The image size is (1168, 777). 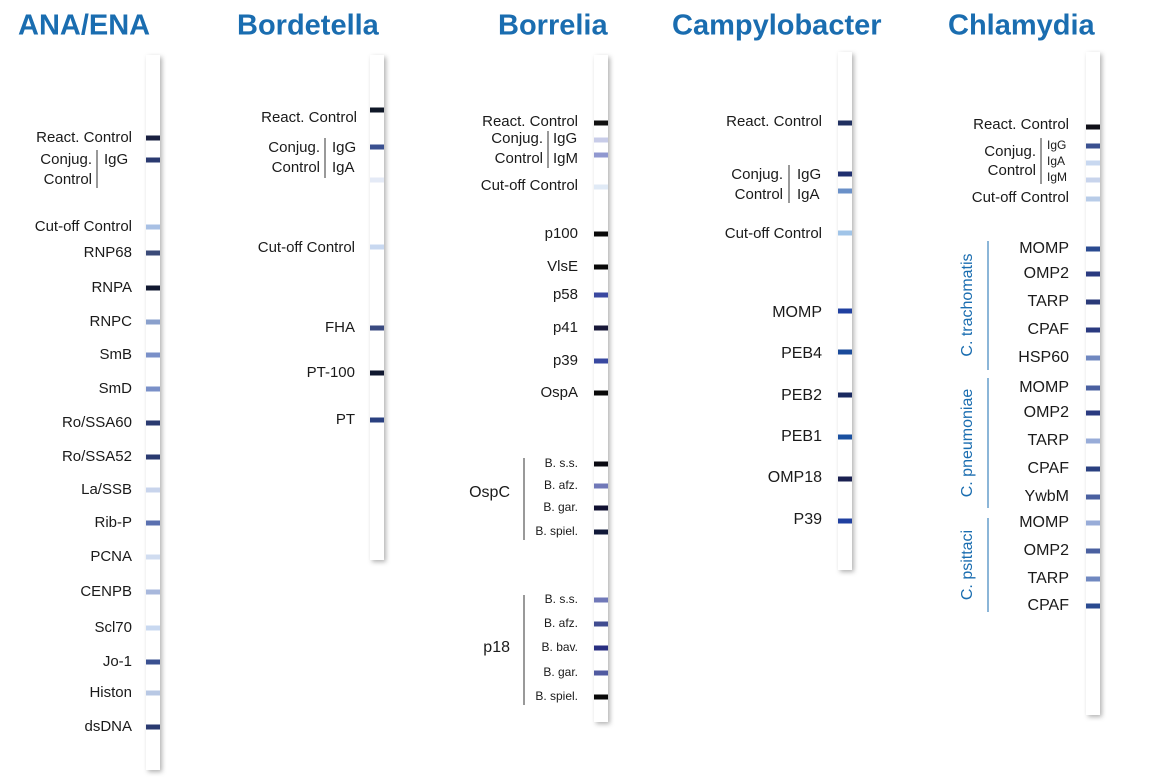 What do you see at coordinates (967, 565) in the screenshot?
I see `group-label: C. psittaci` at bounding box center [967, 565].